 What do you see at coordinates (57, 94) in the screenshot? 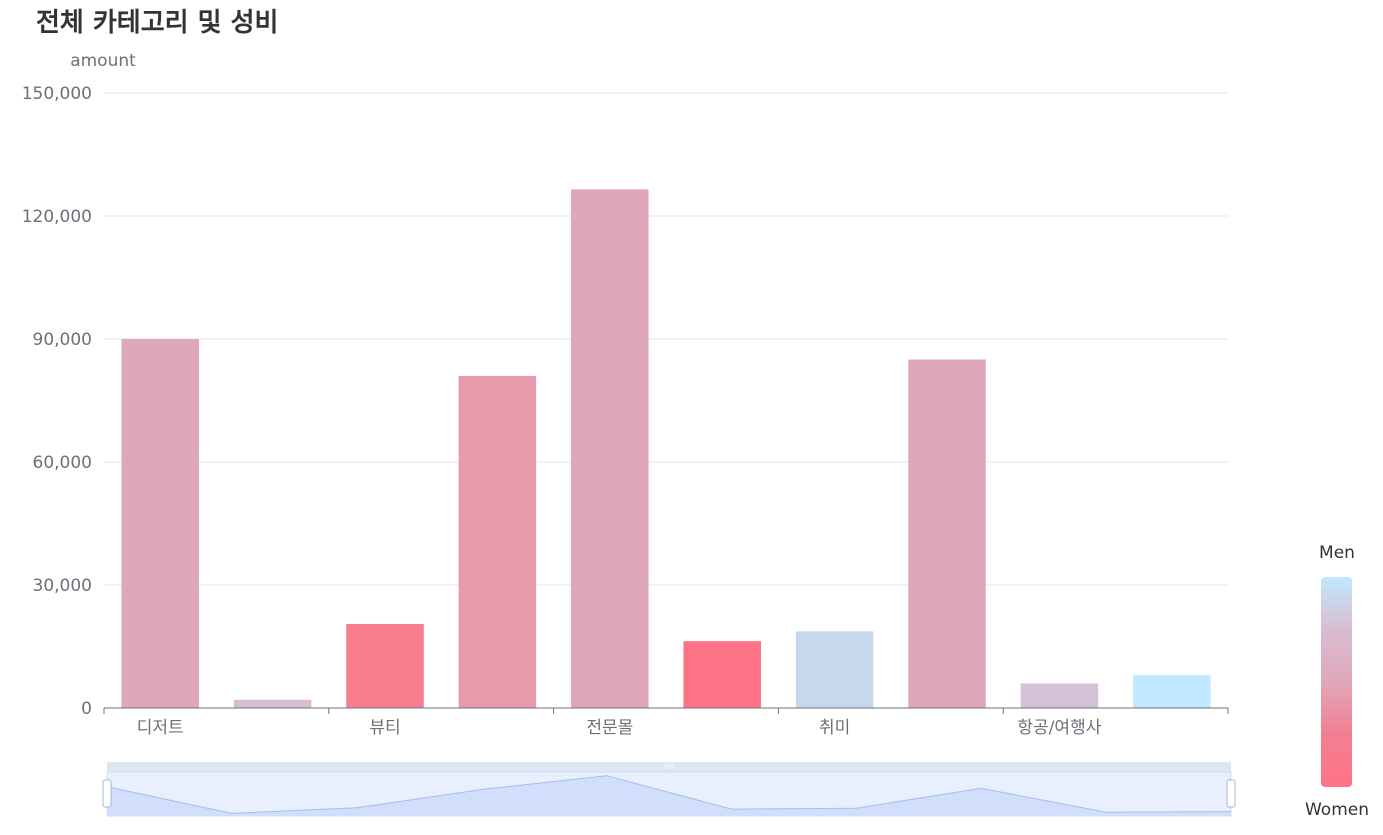
I see `y-tick-label: 150,000` at bounding box center [57, 94].